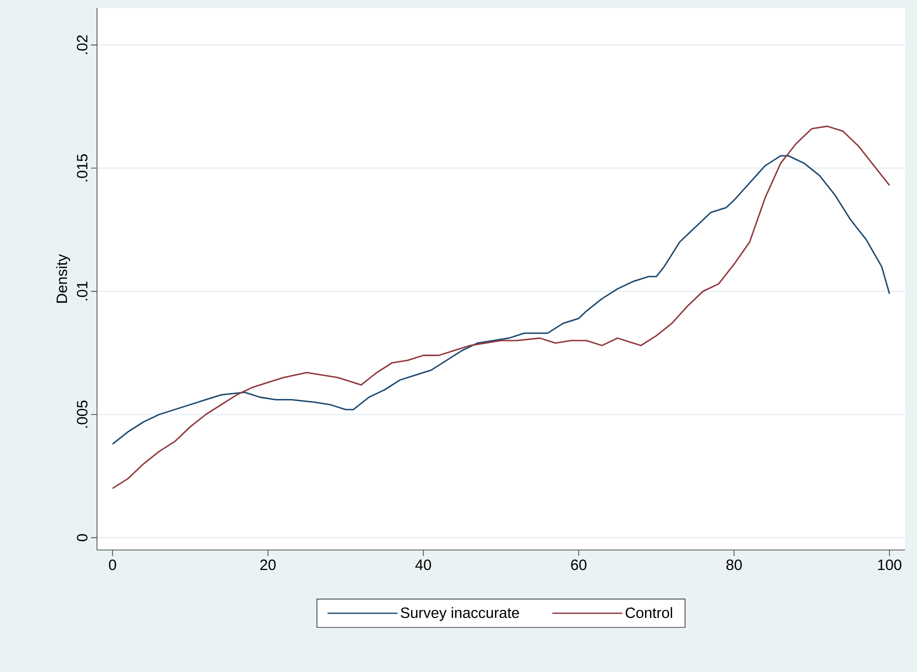  What do you see at coordinates (890, 565) in the screenshot?
I see `x-tick-label: 100` at bounding box center [890, 565].